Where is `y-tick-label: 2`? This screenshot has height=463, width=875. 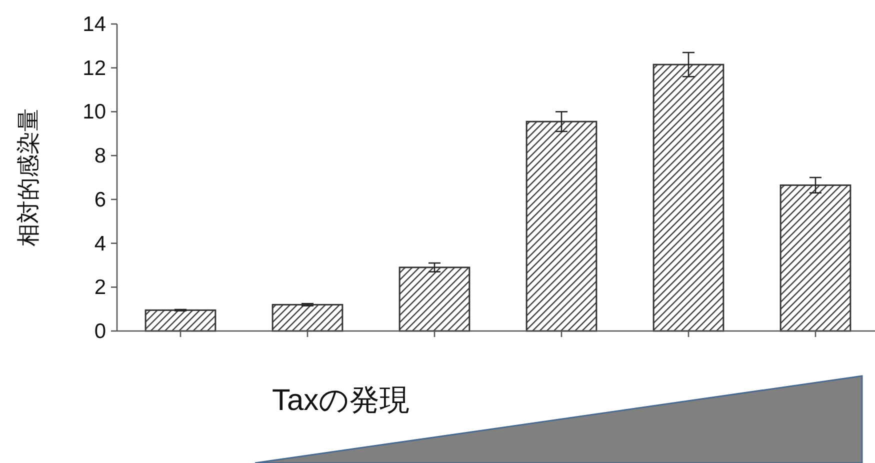
y-tick-label: 2 is located at coordinates (100, 288).